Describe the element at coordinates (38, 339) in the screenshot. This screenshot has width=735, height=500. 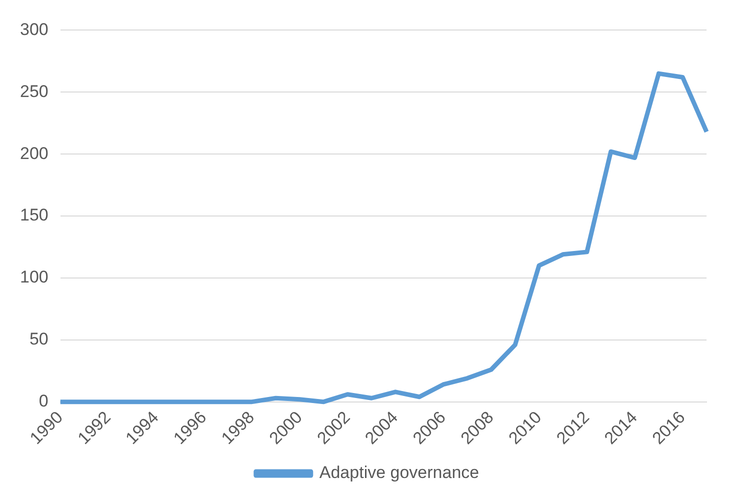
I see `y-tick-label: 50` at that location.